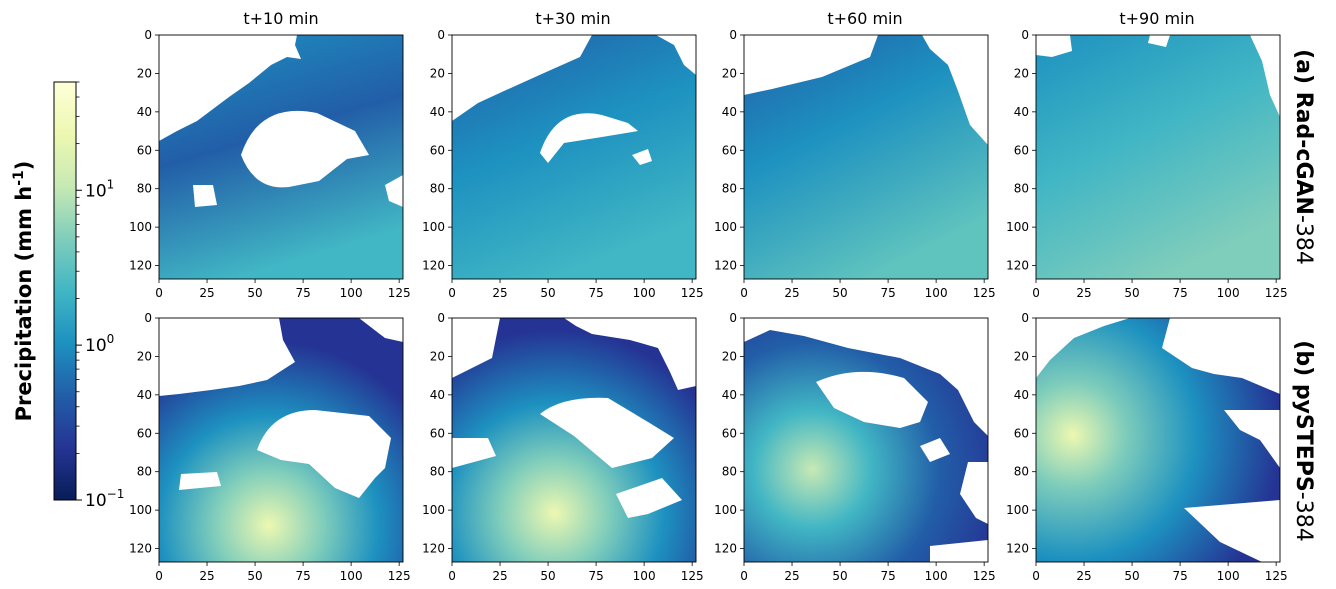 This screenshot has height=589, width=1336. Describe the element at coordinates (1158, 157) in the screenshot. I see `heatmap-field` at that location.